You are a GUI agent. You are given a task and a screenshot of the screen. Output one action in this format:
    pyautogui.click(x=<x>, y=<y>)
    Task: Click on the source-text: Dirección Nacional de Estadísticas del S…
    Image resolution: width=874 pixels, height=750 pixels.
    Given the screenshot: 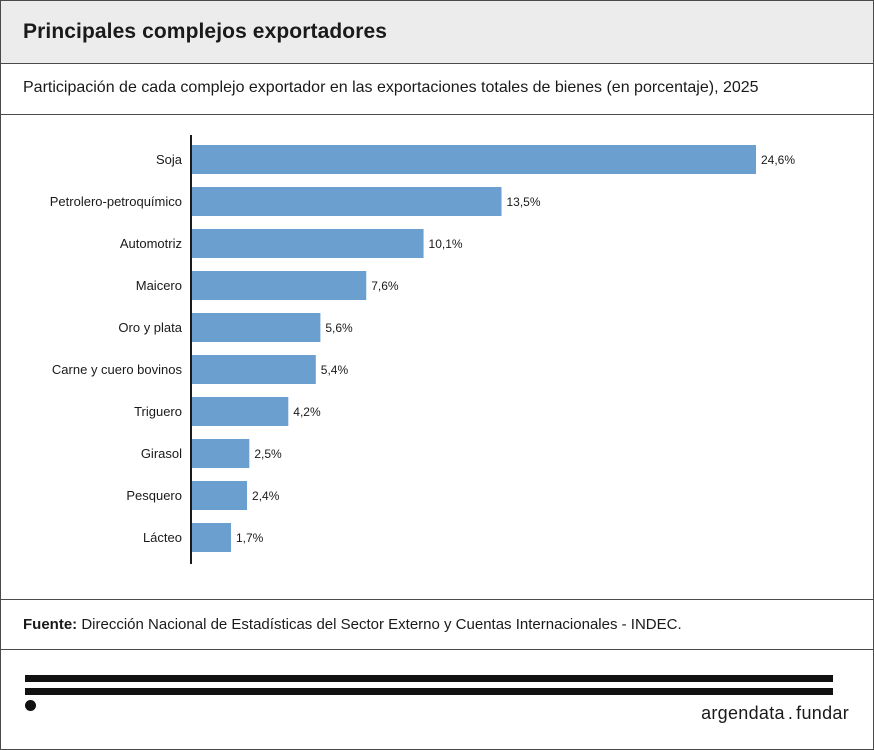 What is the action you would take?
    pyautogui.click(x=381, y=624)
    